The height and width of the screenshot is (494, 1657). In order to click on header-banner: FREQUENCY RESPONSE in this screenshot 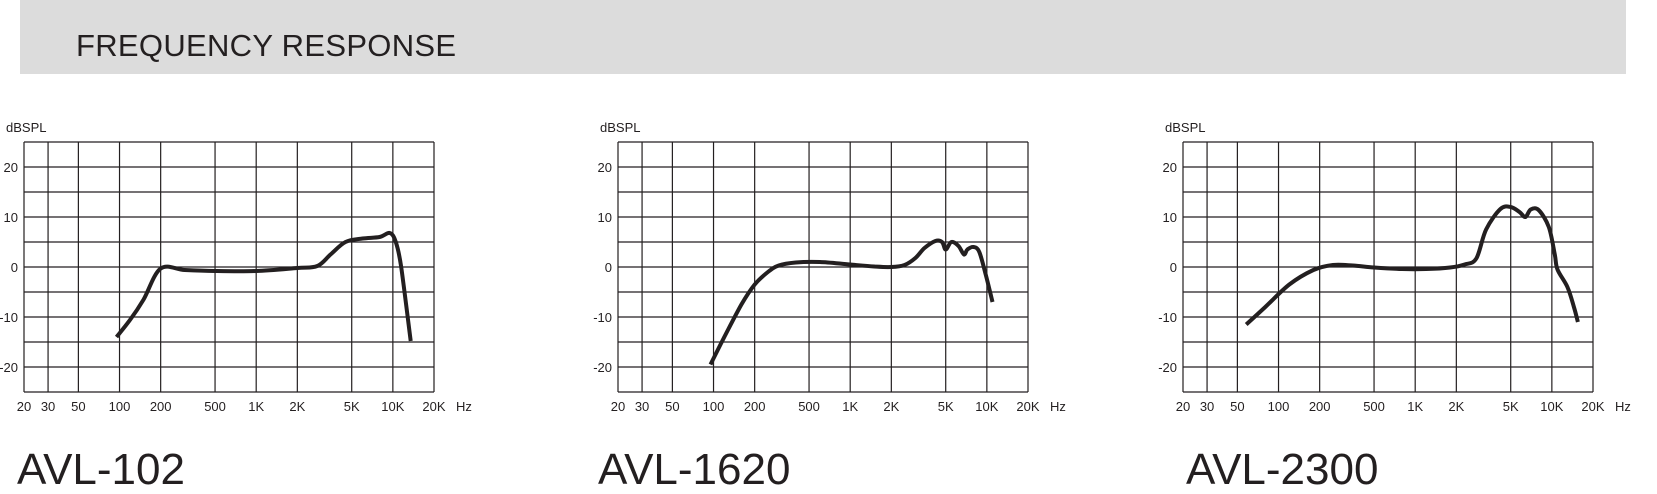, I will do `click(823, 37)`.